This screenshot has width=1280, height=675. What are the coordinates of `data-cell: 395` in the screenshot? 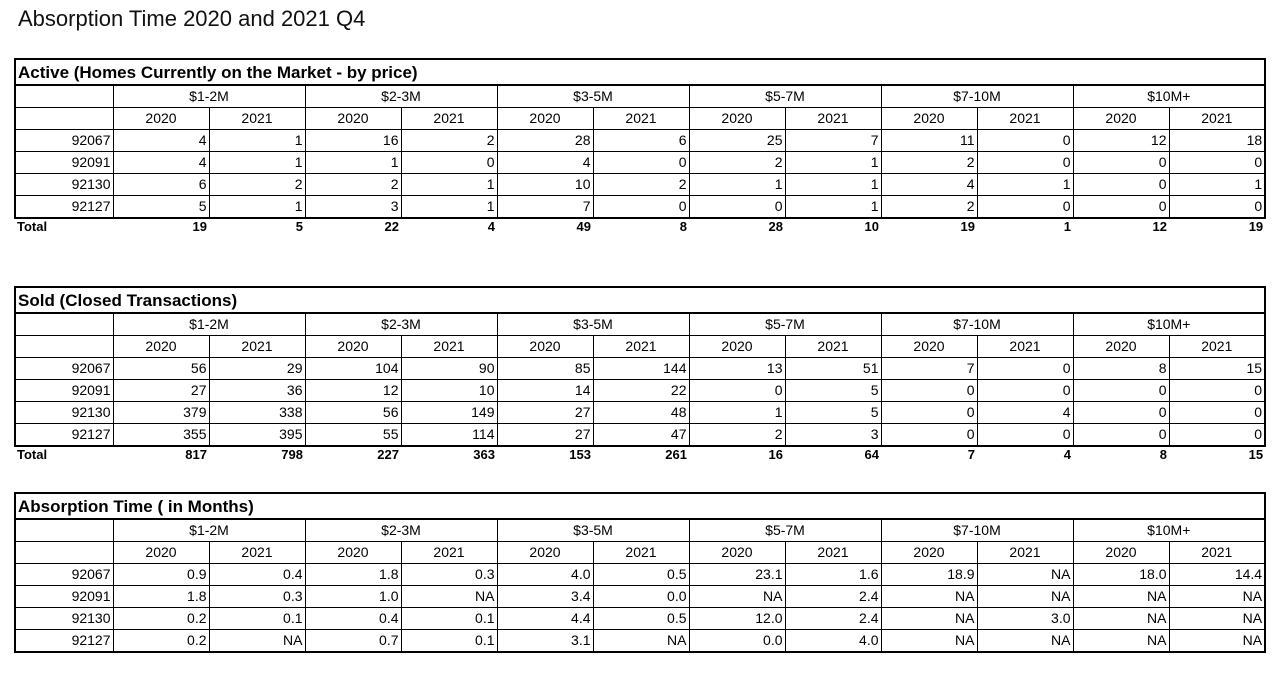 It's located at (257, 435).